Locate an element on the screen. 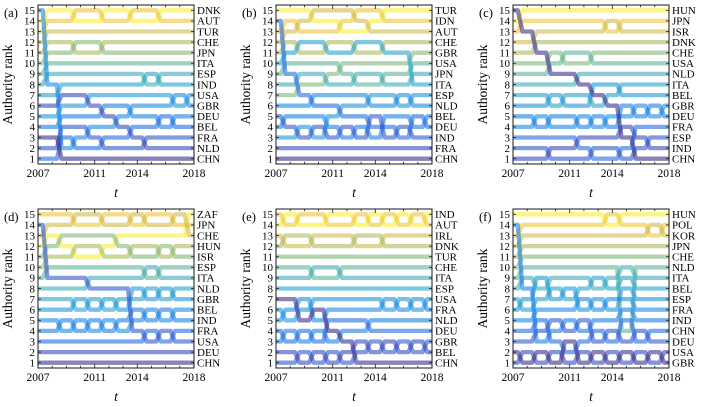 The width and height of the screenshot is (713, 407). country-label-BEL: BEL is located at coordinates (445, 117).